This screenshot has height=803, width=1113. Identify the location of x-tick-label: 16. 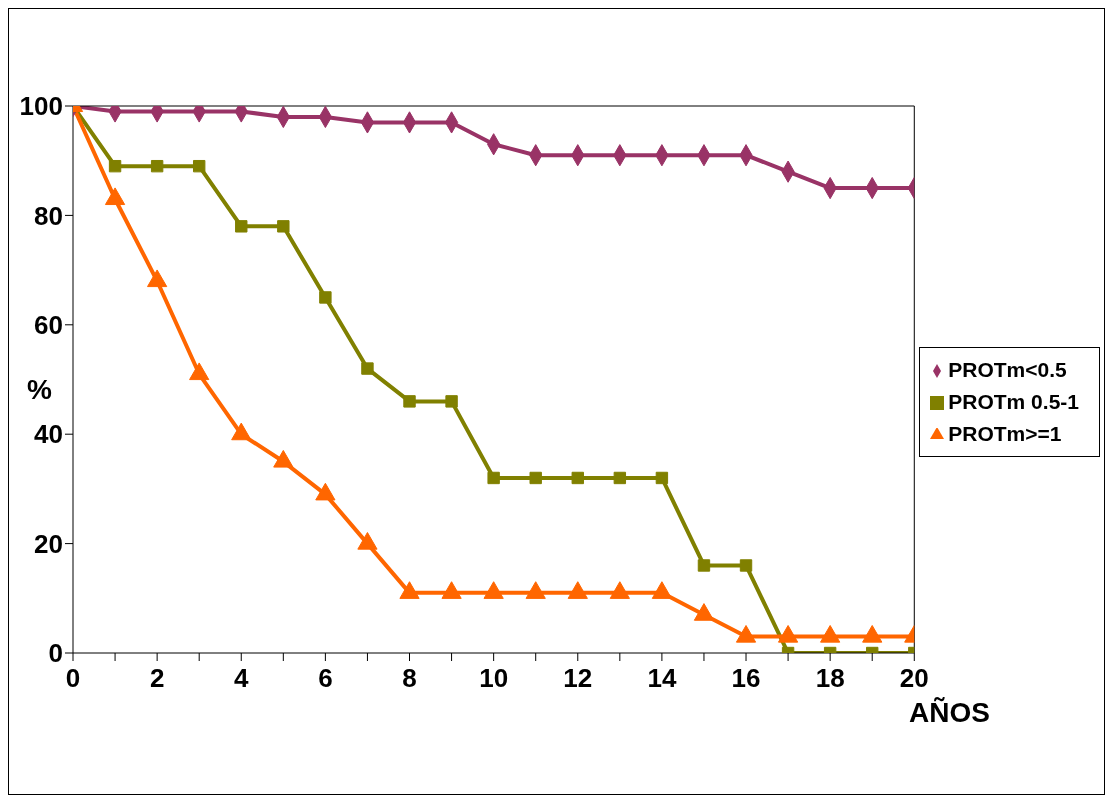
(746, 678).